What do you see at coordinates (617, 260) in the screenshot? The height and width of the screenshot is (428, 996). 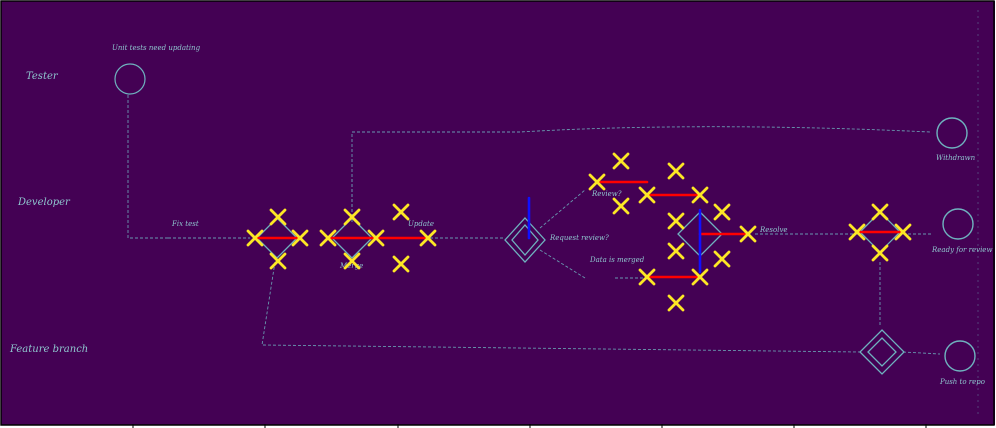 I see `annotation-data-merged: Data is merged` at bounding box center [617, 260].